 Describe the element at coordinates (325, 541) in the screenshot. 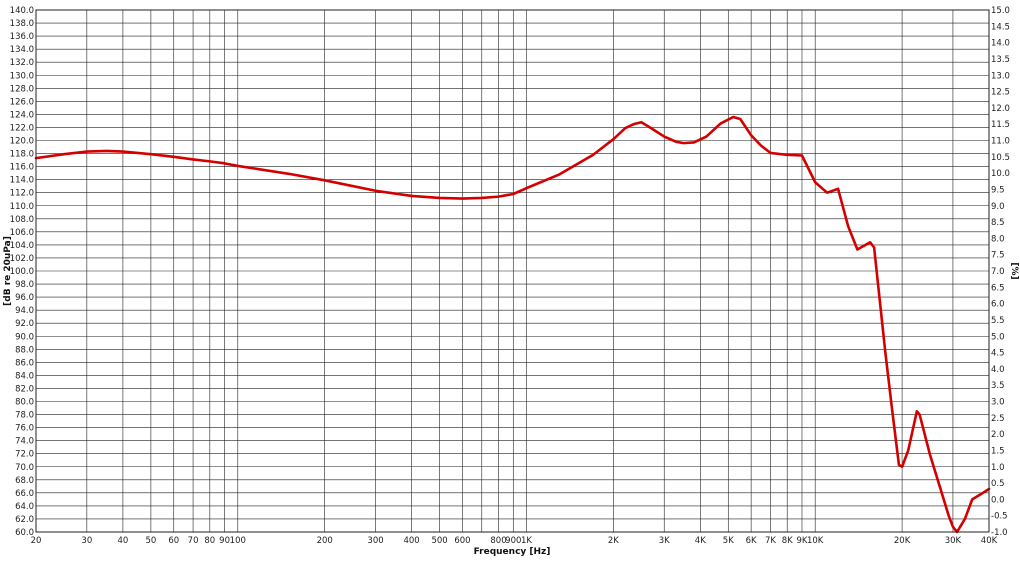

I see `x-tick-label: 200` at that location.